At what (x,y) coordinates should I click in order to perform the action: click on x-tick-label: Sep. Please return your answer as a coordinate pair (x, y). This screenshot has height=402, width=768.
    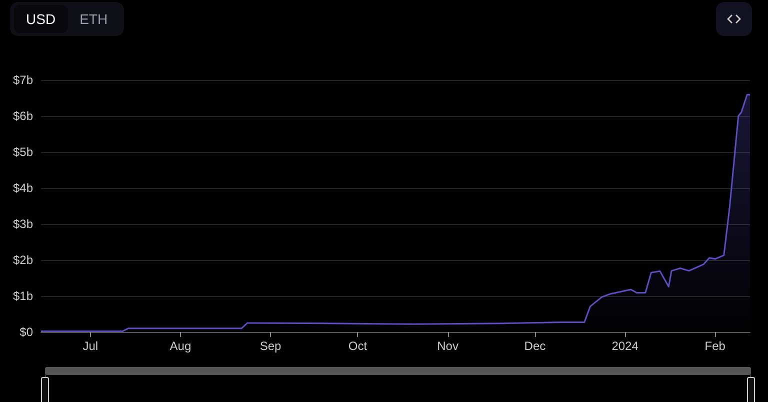
    Looking at the image, I should click on (271, 346).